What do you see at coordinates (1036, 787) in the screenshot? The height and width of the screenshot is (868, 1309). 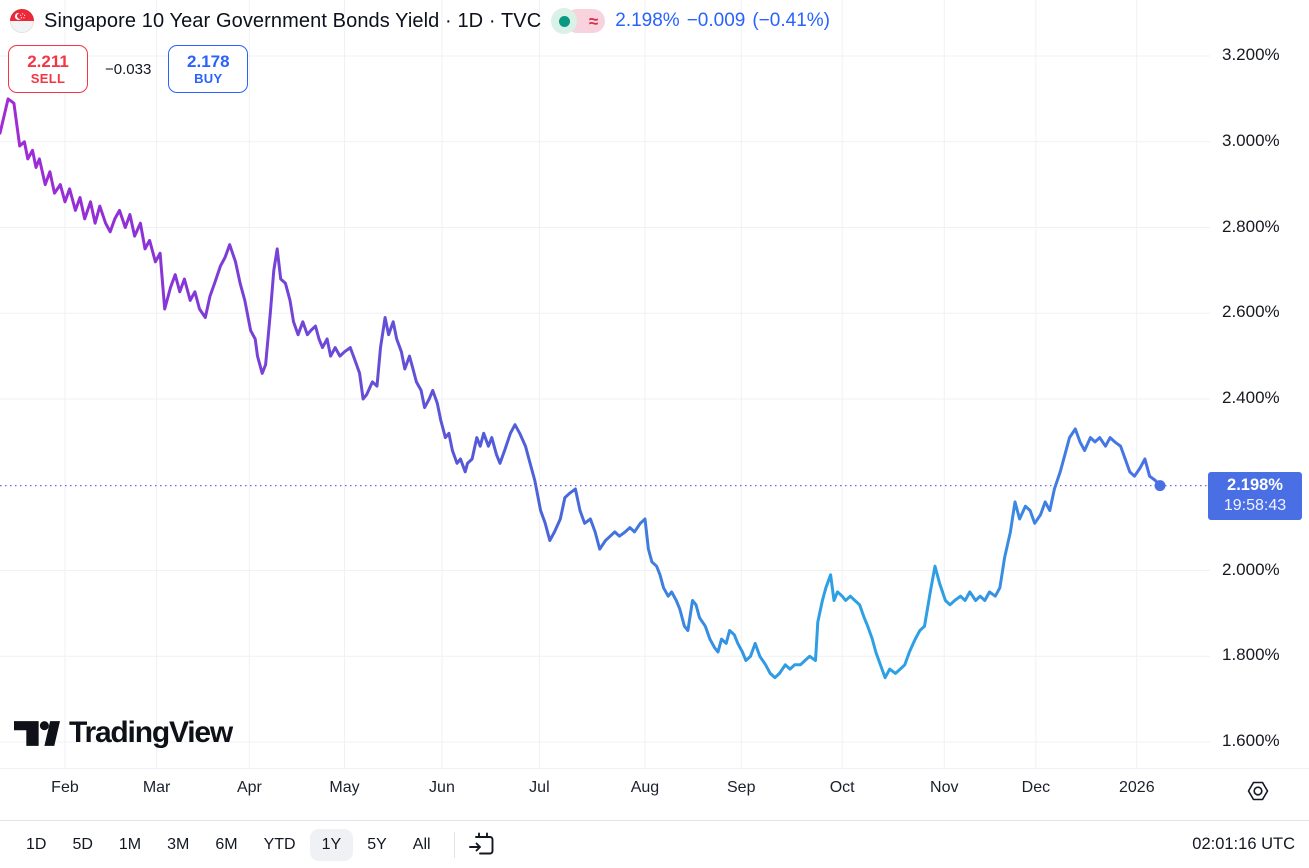 I see `time-scale-label: Dec` at bounding box center [1036, 787].